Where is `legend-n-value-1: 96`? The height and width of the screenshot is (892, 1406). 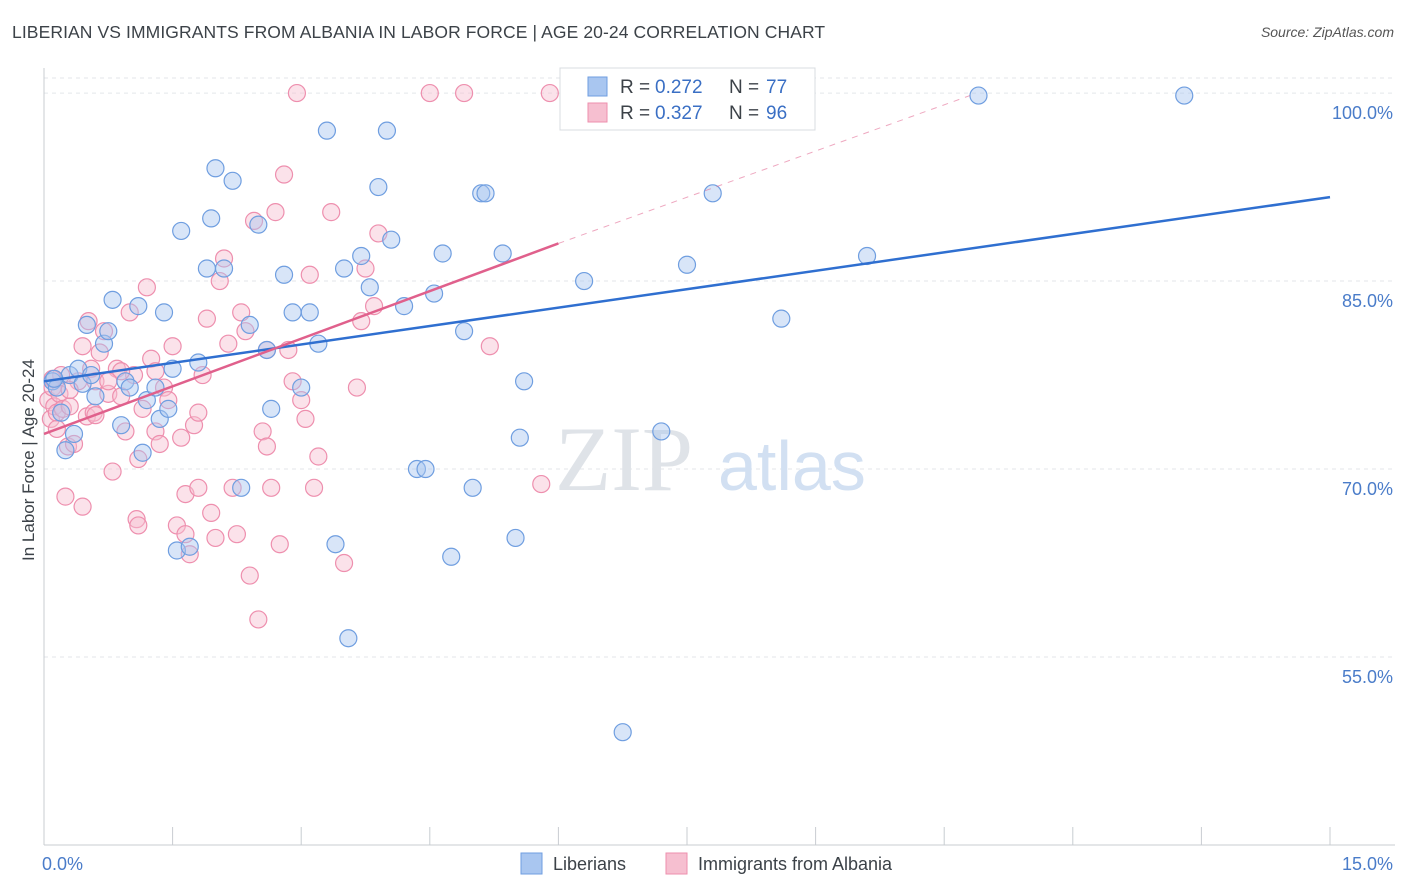 legend-n-value-1: 96 is located at coordinates (776, 113).